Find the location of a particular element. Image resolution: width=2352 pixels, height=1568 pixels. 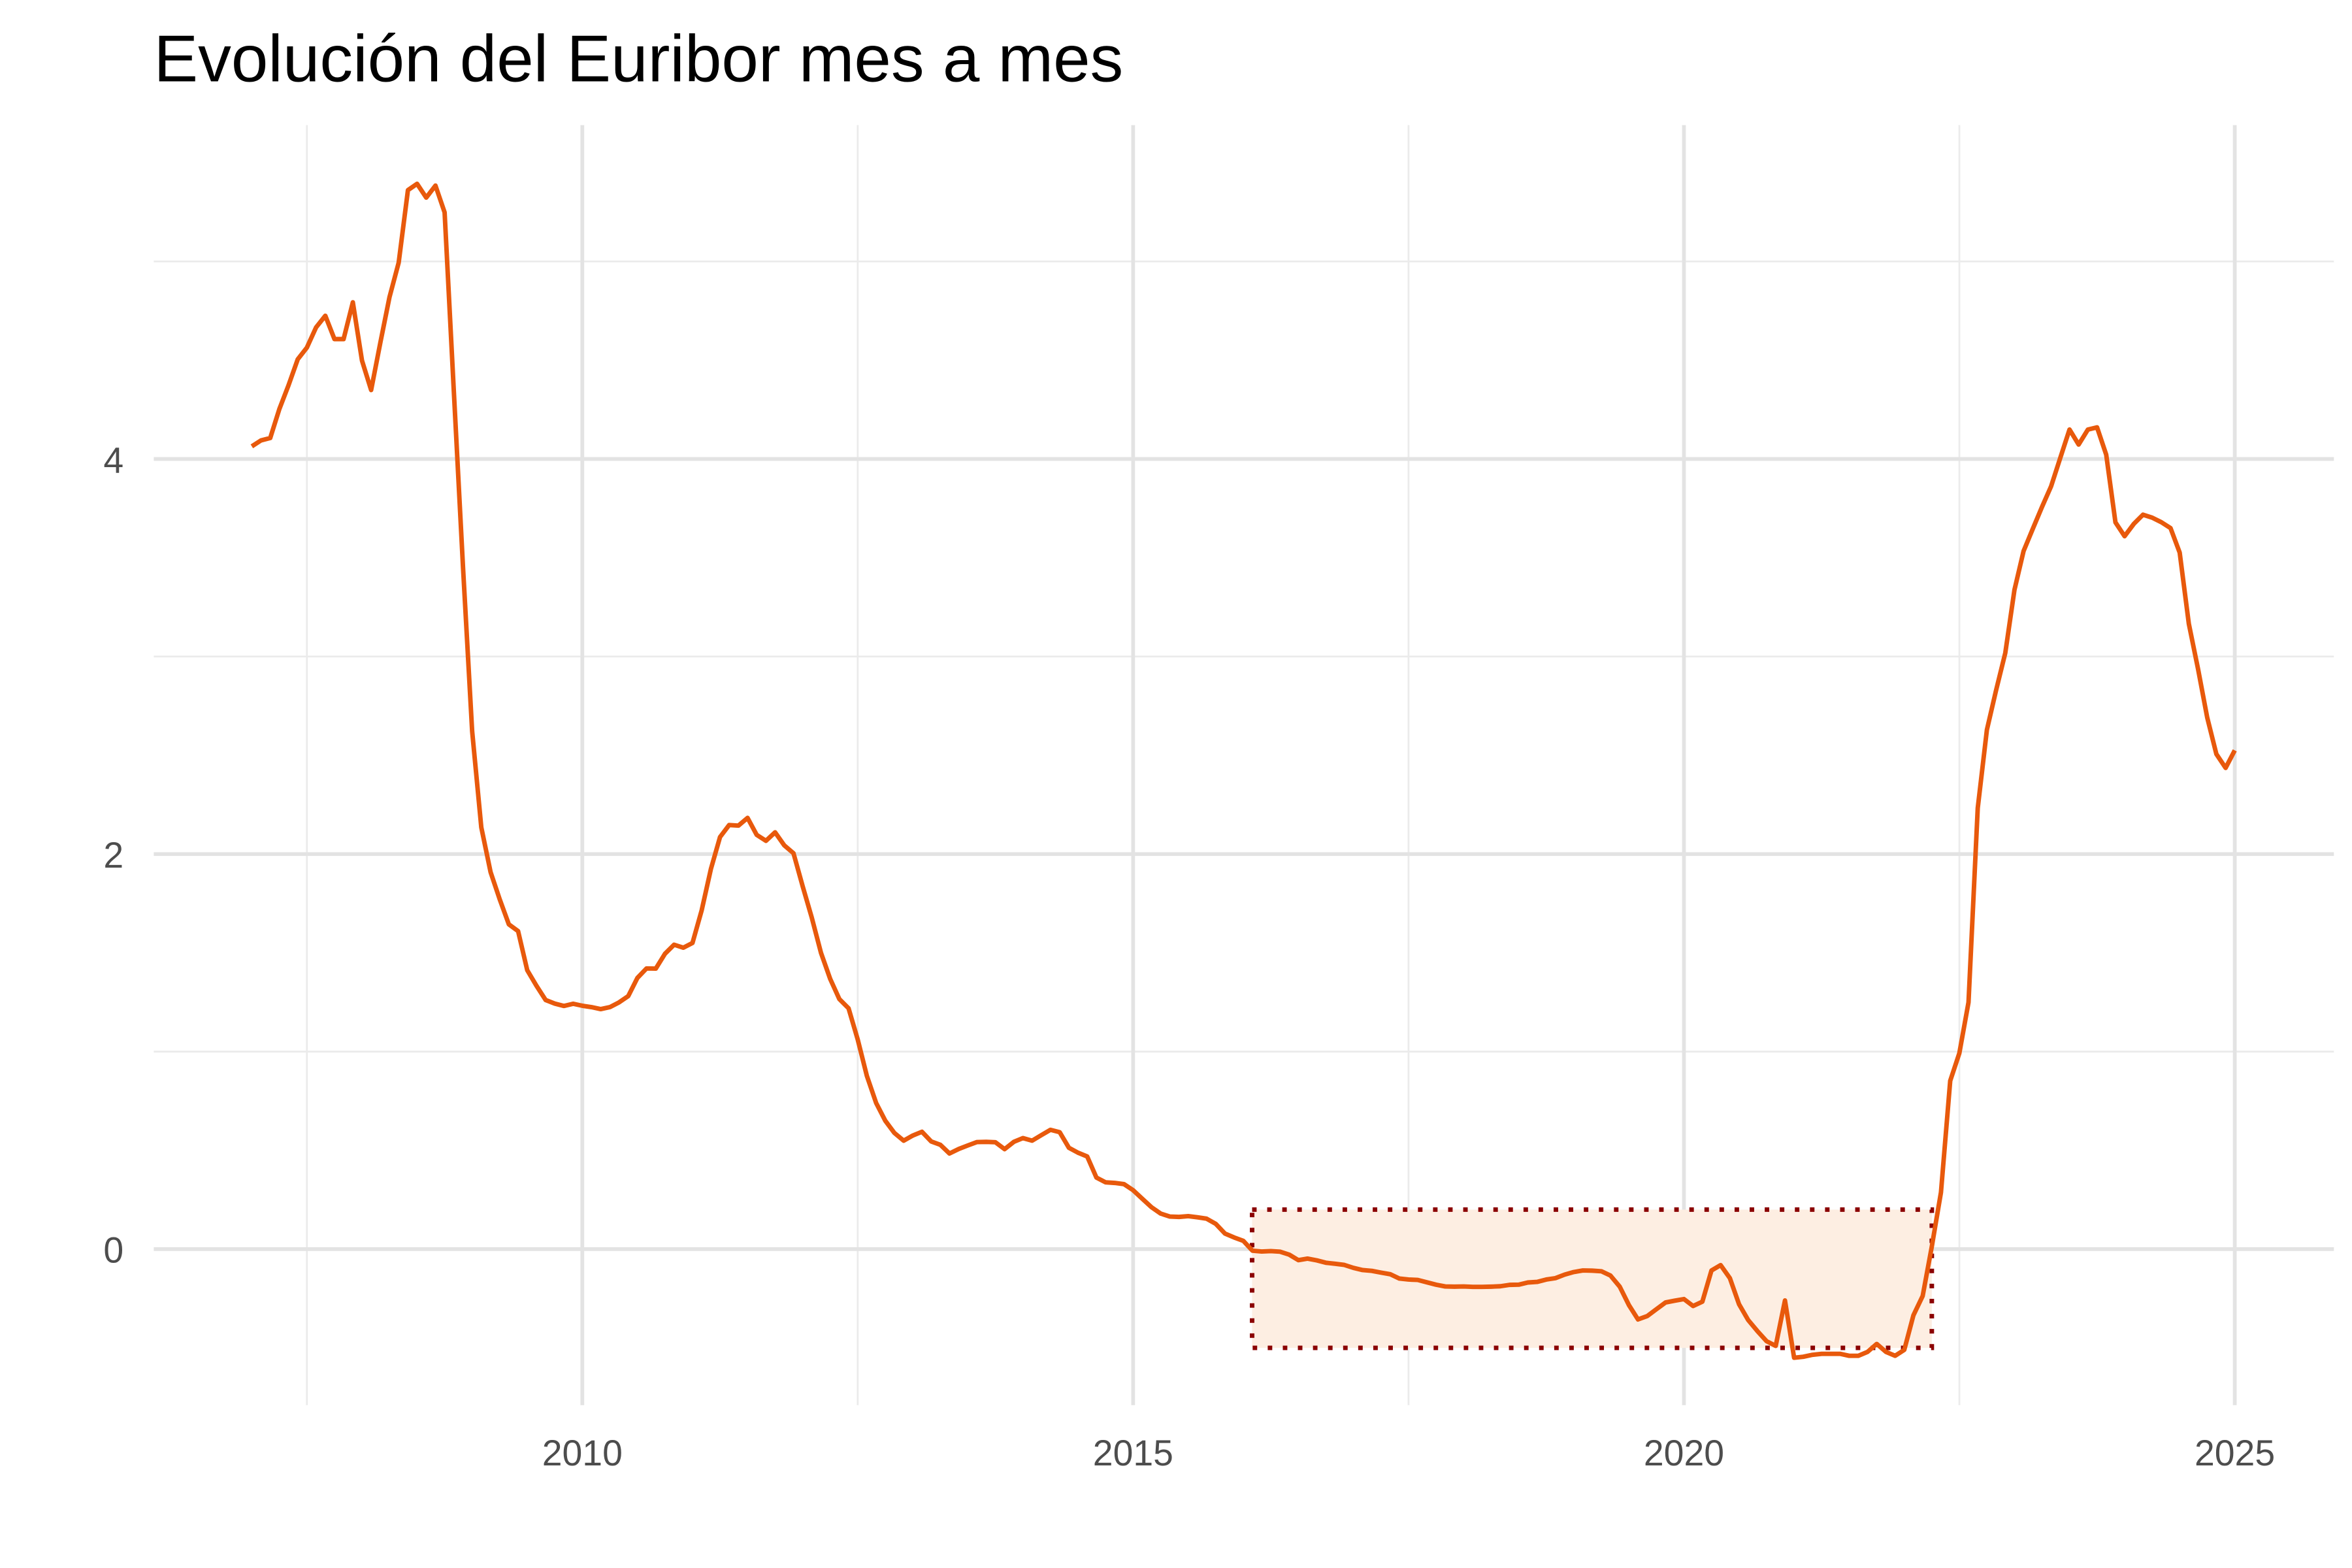

highlight-area is located at coordinates (1592, 1278).